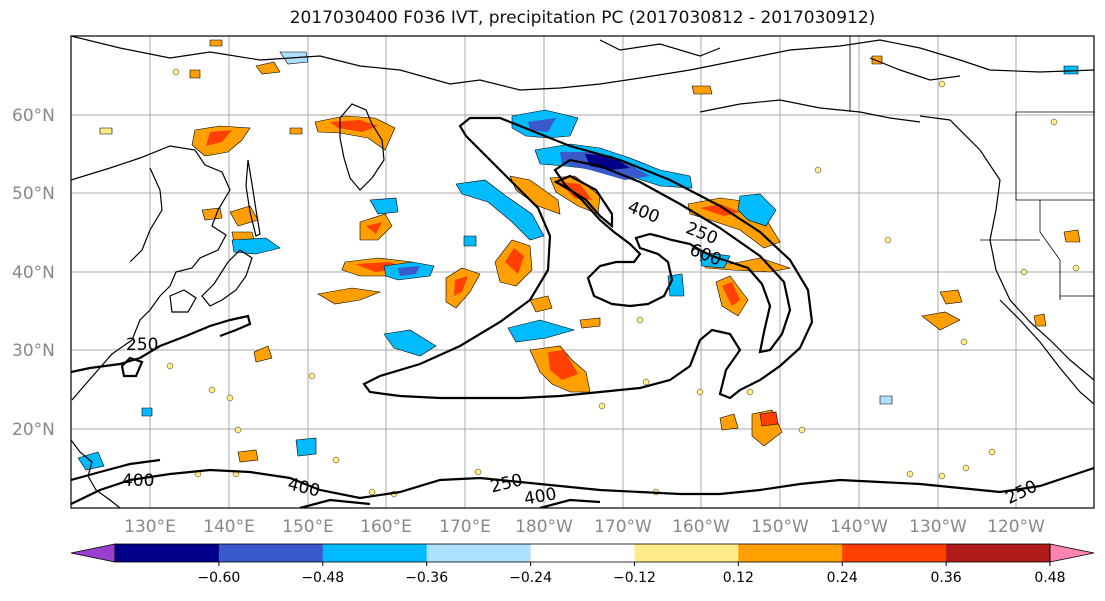 The width and height of the screenshot is (1105, 601). I want to click on colorbar-tick-label: −0.48, so click(322, 578).